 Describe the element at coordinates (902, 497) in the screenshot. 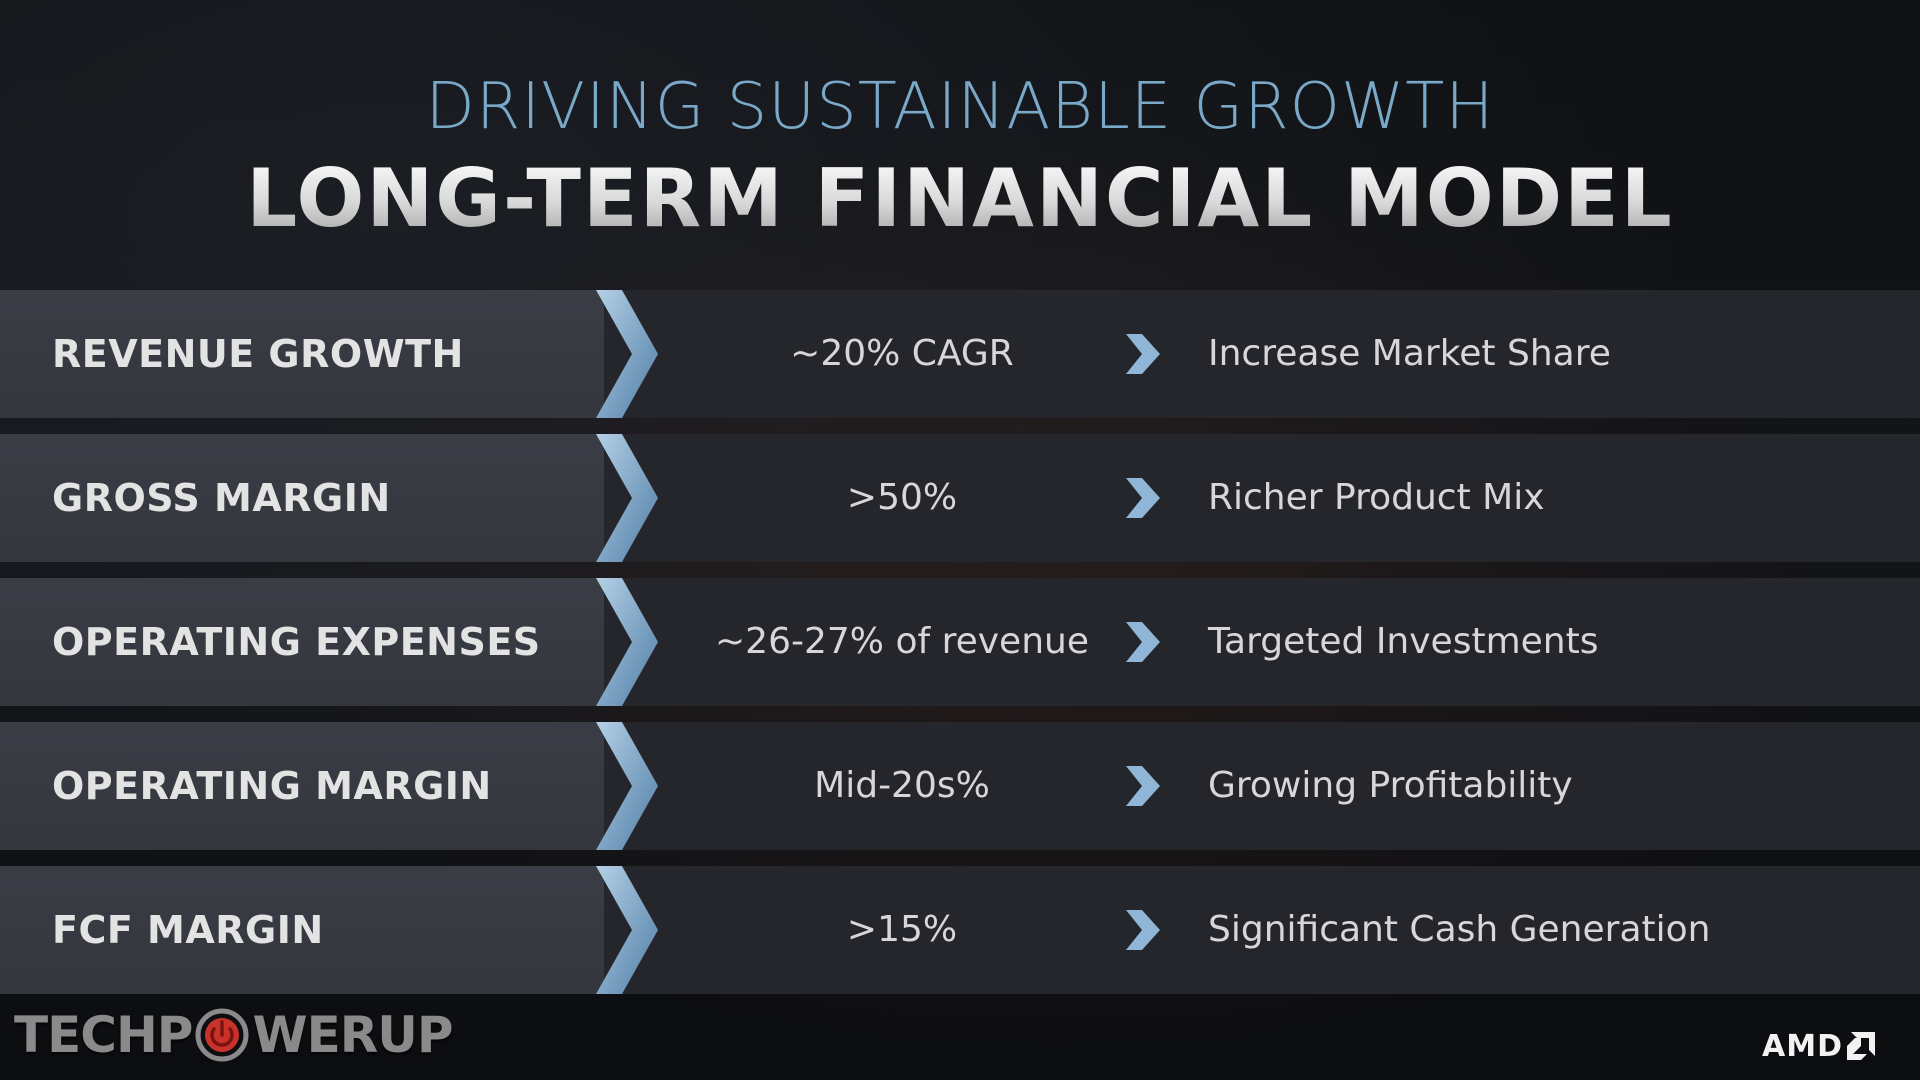

I see `row-target-value: >50%` at that location.